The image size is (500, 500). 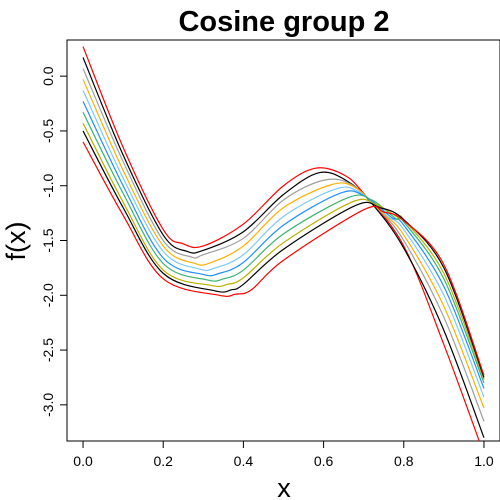 I want to click on x-tick-label: 0.2, so click(x=163, y=461).